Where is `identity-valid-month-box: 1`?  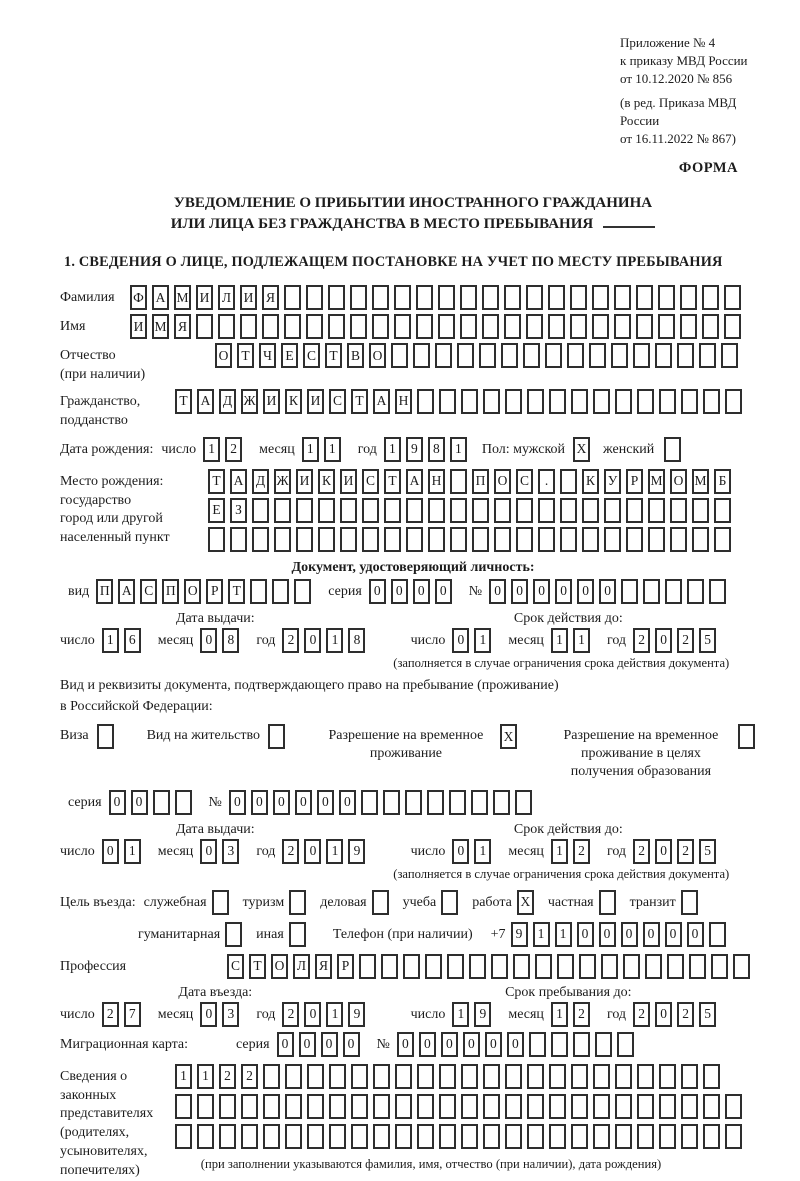 identity-valid-month-box: 1 is located at coordinates (581, 640).